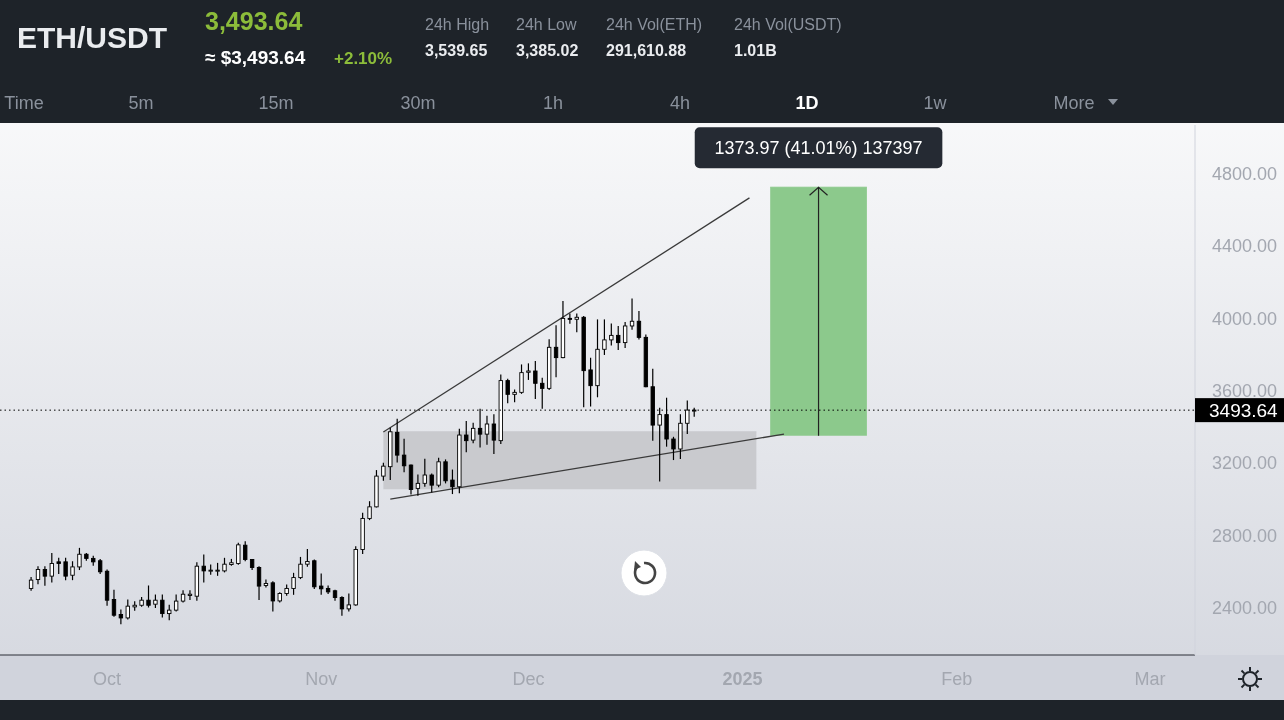  Describe the element at coordinates (24, 103) in the screenshot. I see `text: Time` at that location.